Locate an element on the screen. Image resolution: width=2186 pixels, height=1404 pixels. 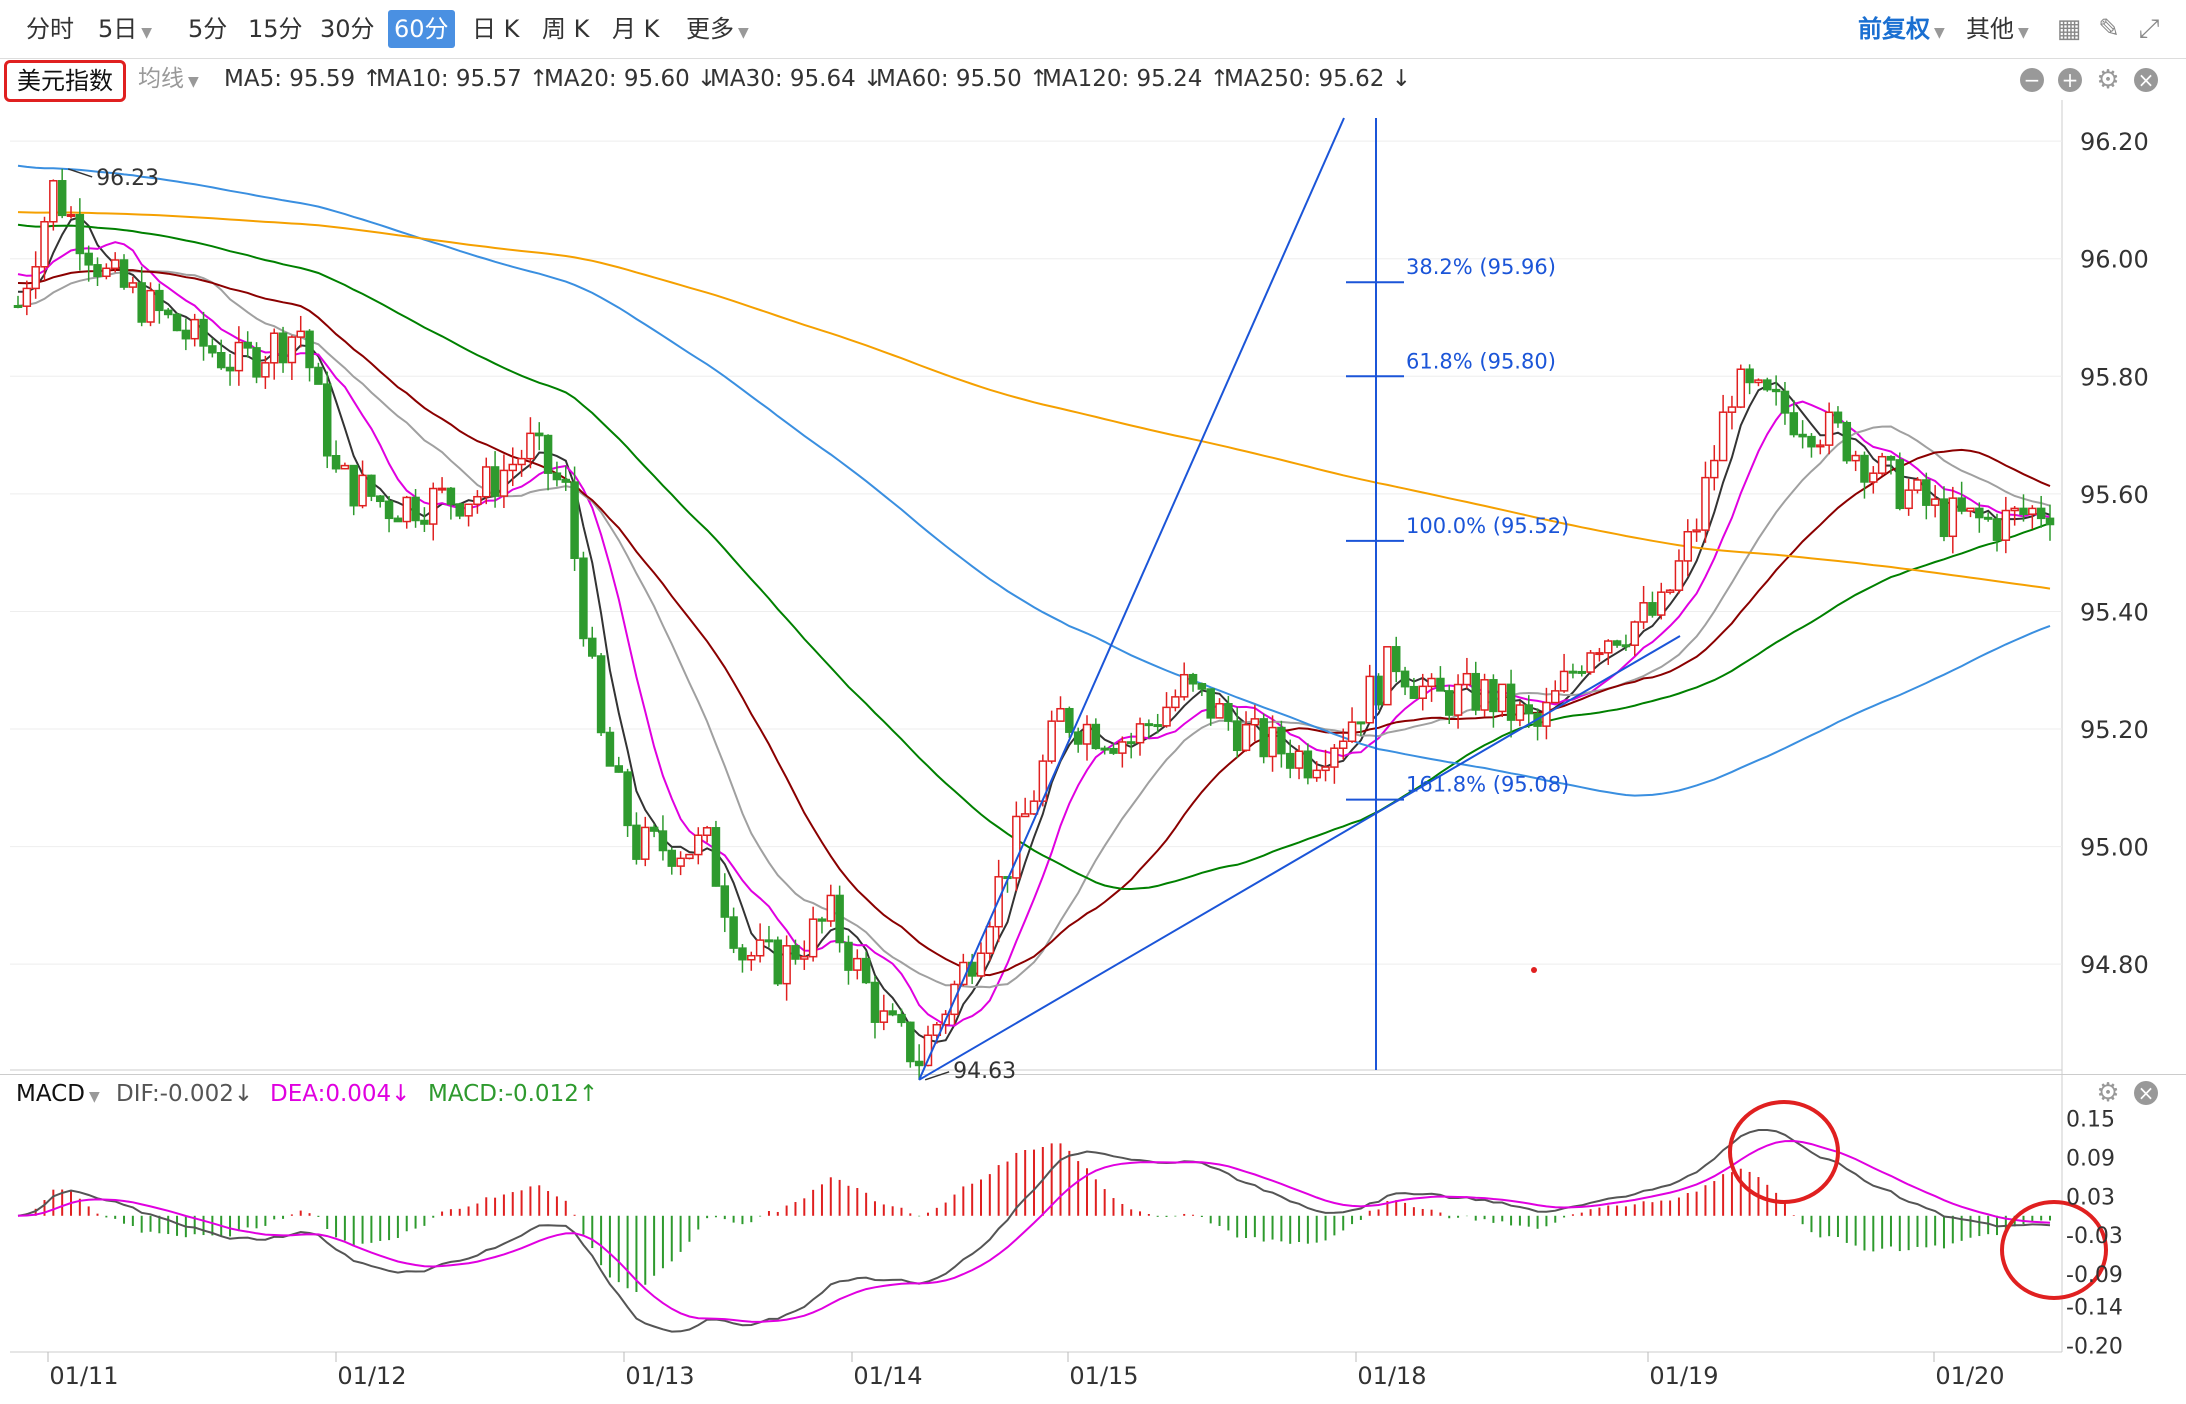
grid-icon: ▦ is located at coordinates (2069, 29).